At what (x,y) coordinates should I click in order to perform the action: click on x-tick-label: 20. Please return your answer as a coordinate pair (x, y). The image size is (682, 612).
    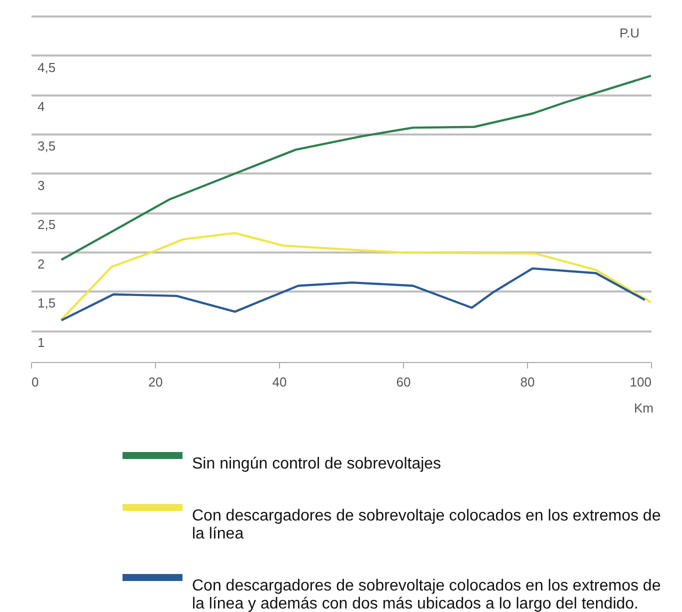
    Looking at the image, I should click on (155, 382).